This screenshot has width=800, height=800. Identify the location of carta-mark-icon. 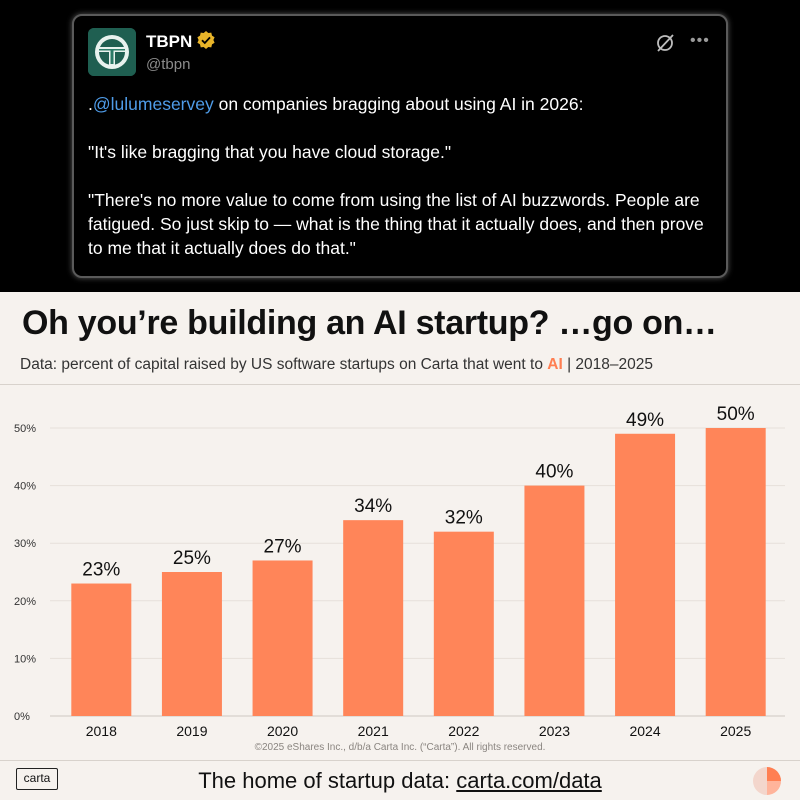
(767, 781).